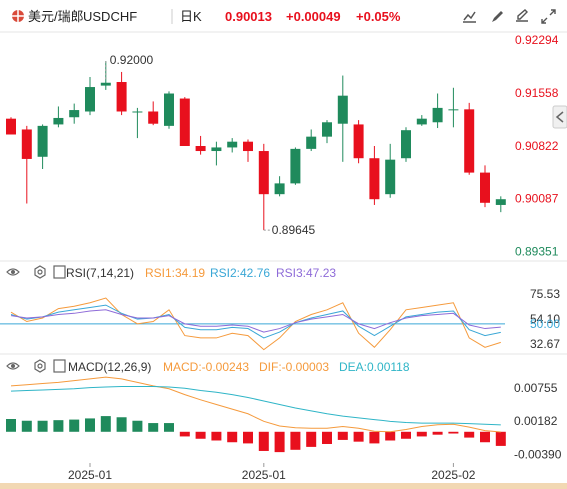 The width and height of the screenshot is (567, 489). I want to click on collapse-button, so click(559, 117).